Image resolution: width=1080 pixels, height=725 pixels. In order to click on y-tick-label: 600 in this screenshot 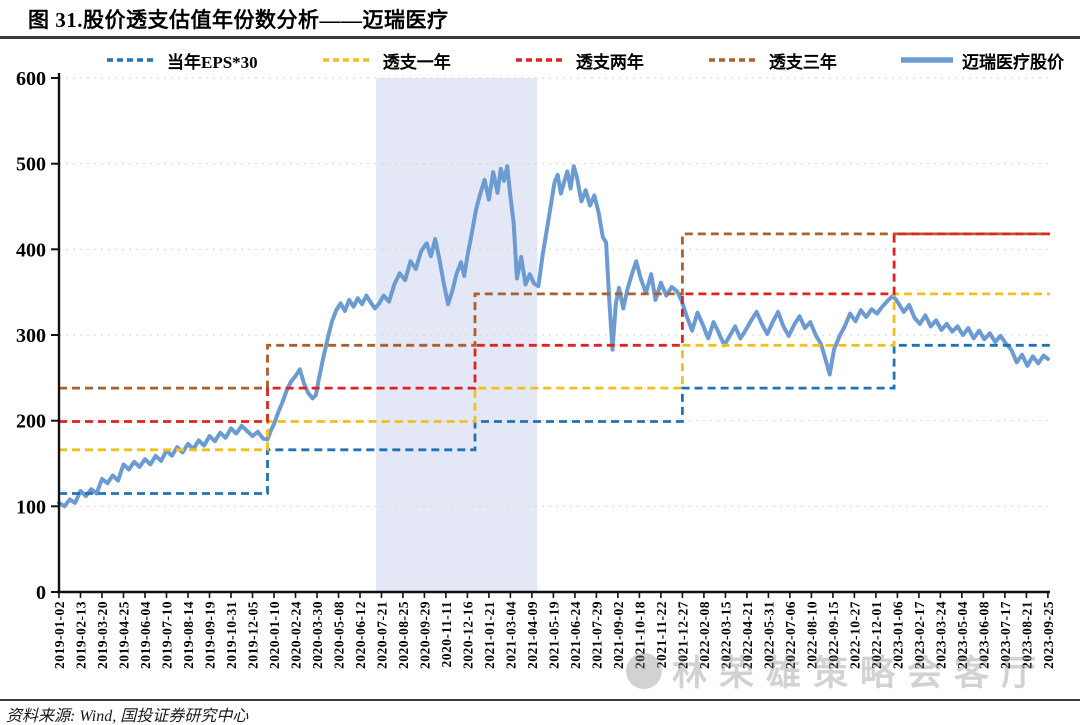, I will do `click(31, 79)`.